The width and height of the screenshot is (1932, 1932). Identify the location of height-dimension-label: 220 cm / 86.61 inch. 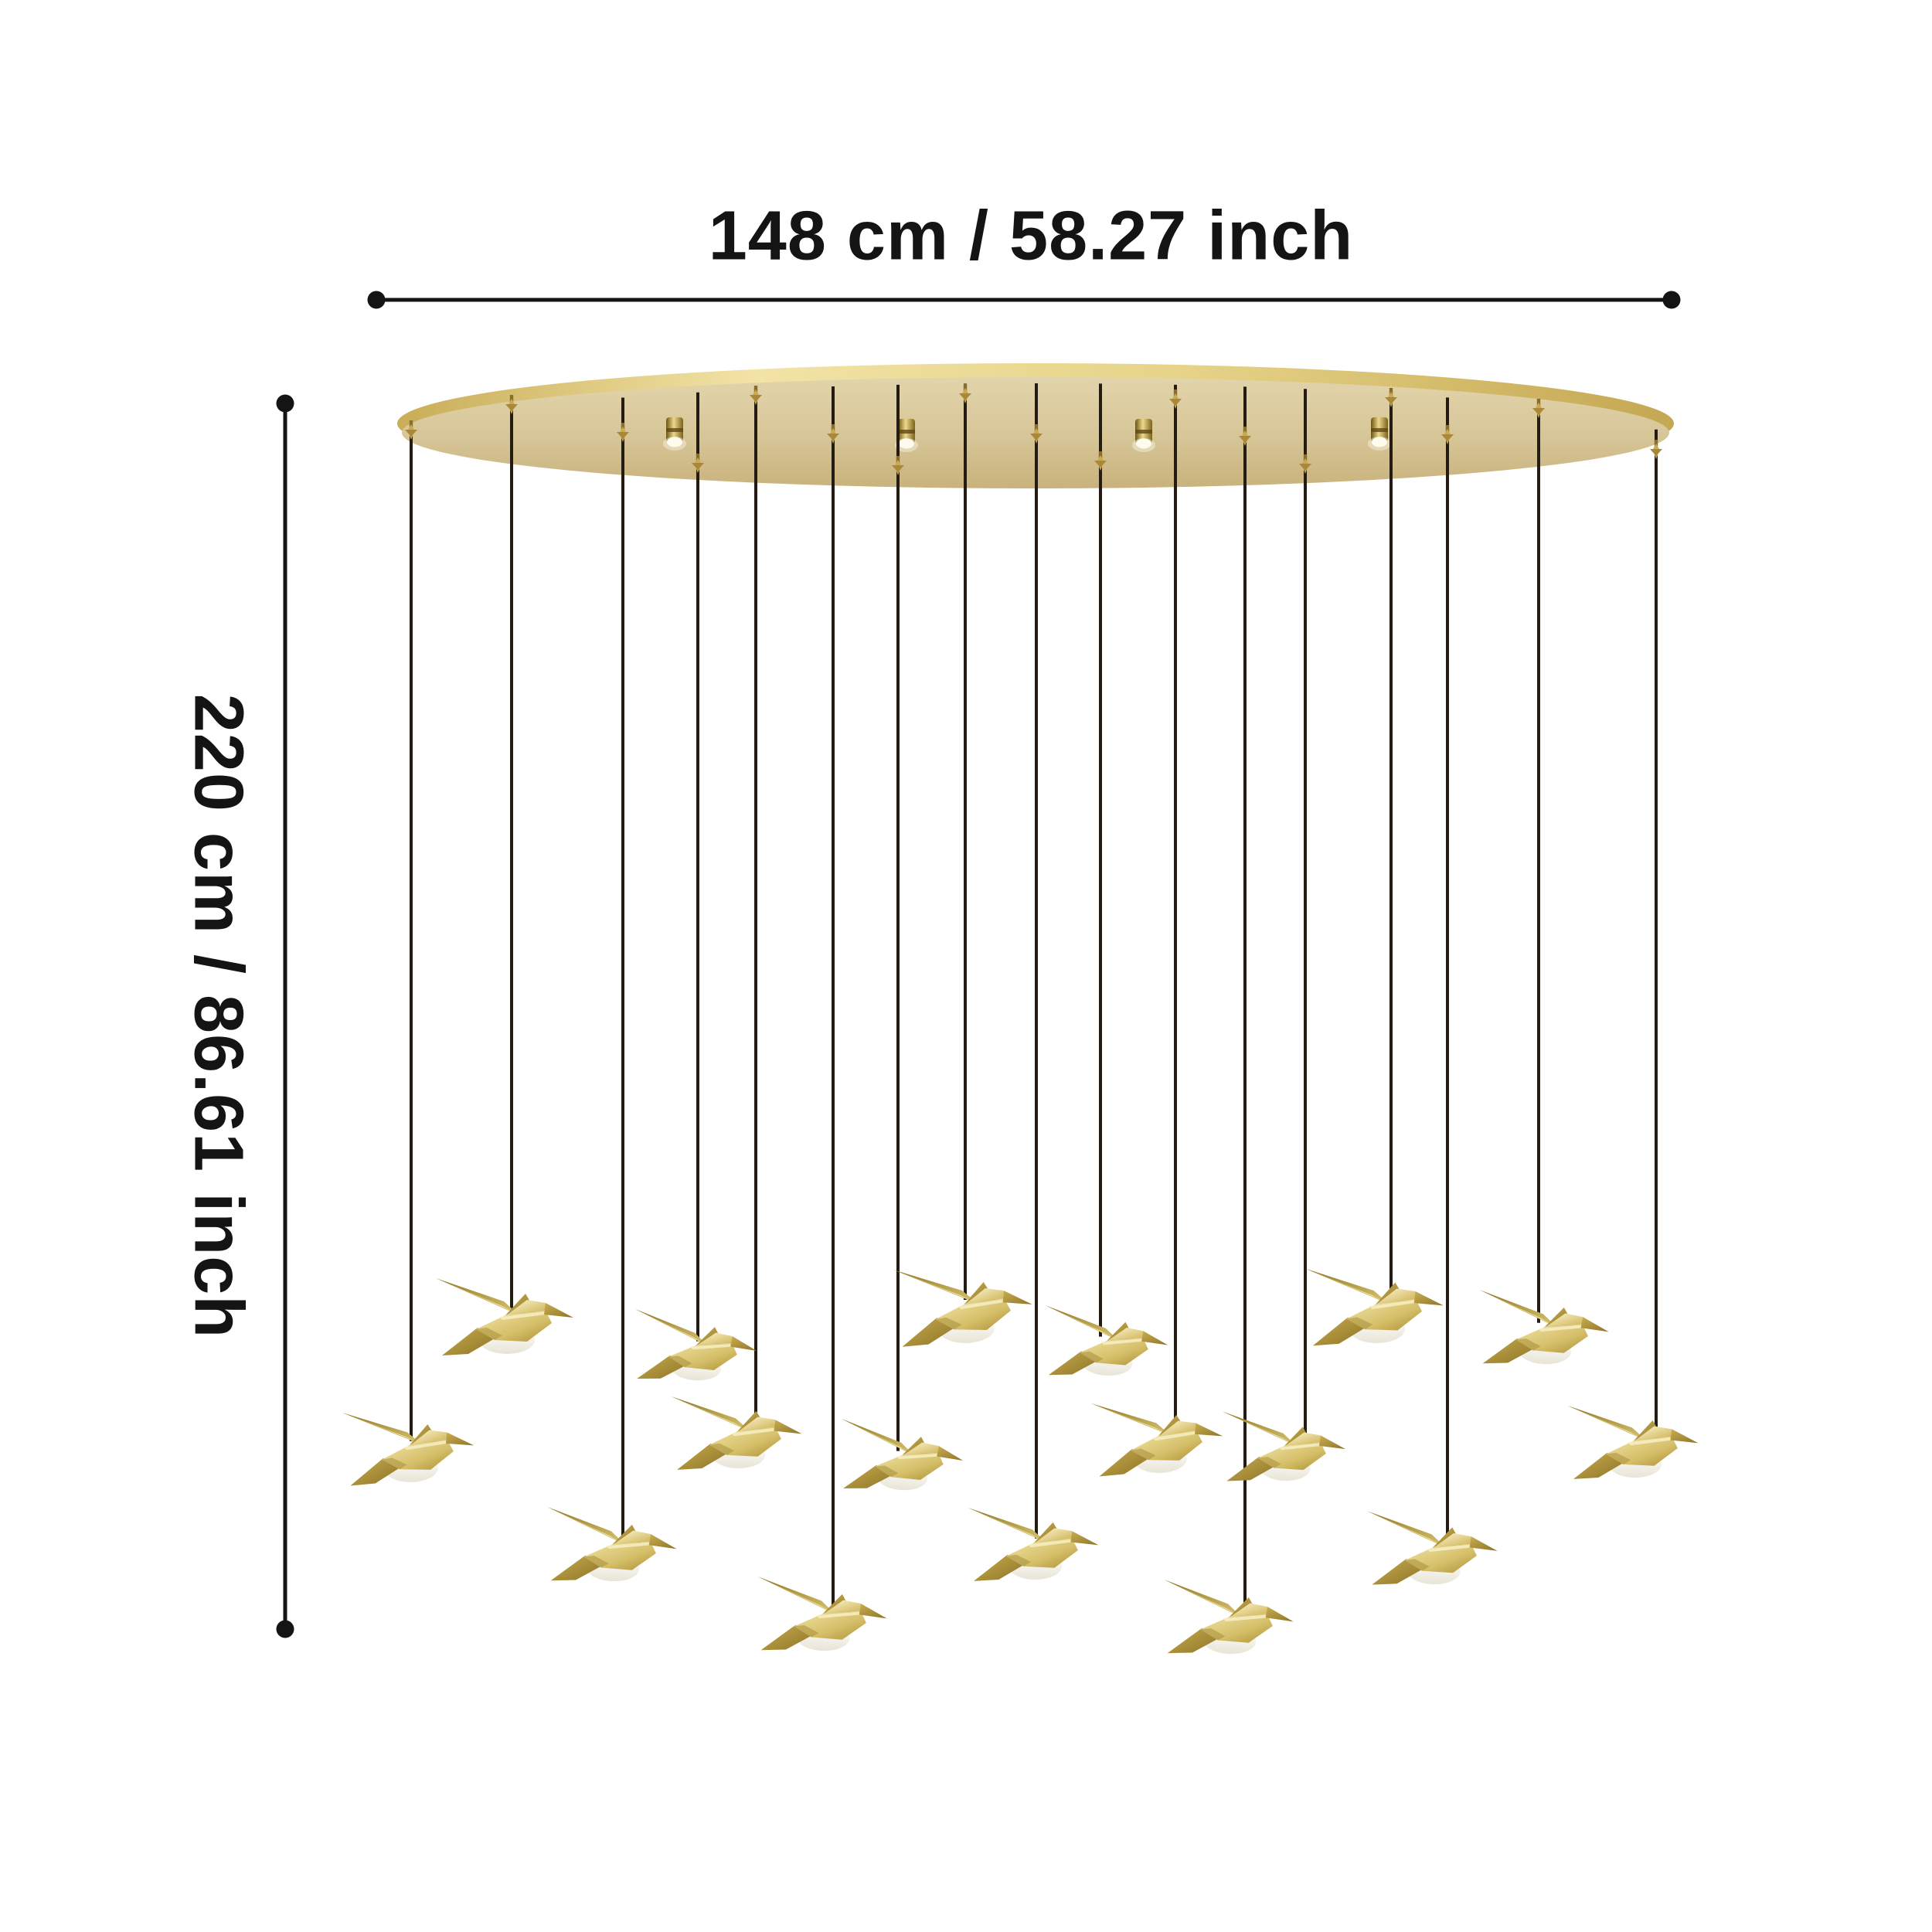
(218, 1016).